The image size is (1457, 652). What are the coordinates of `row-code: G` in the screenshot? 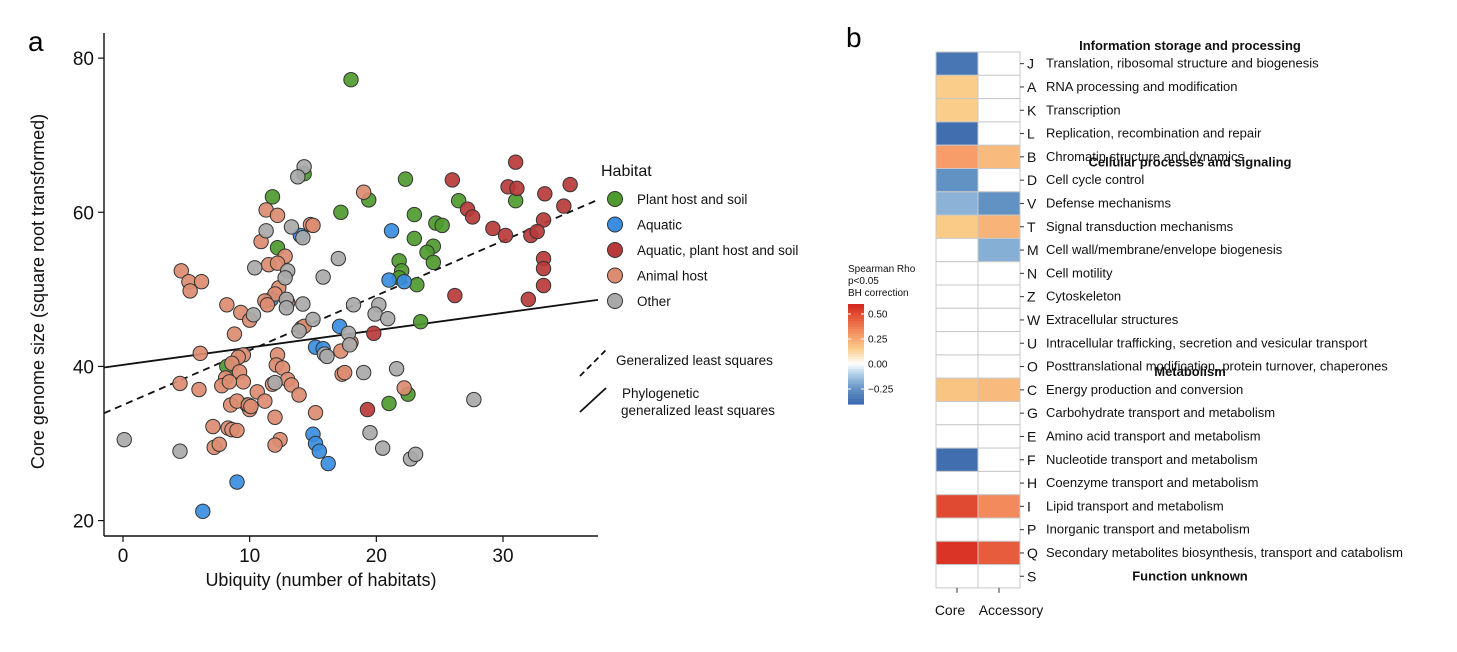 It's located at (1032, 413).